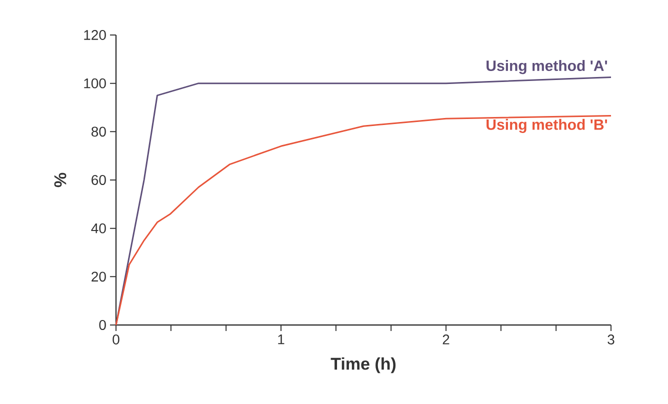 This screenshot has width=668, height=404. What do you see at coordinates (95, 83) in the screenshot?
I see `y-tick-label: 100` at bounding box center [95, 83].